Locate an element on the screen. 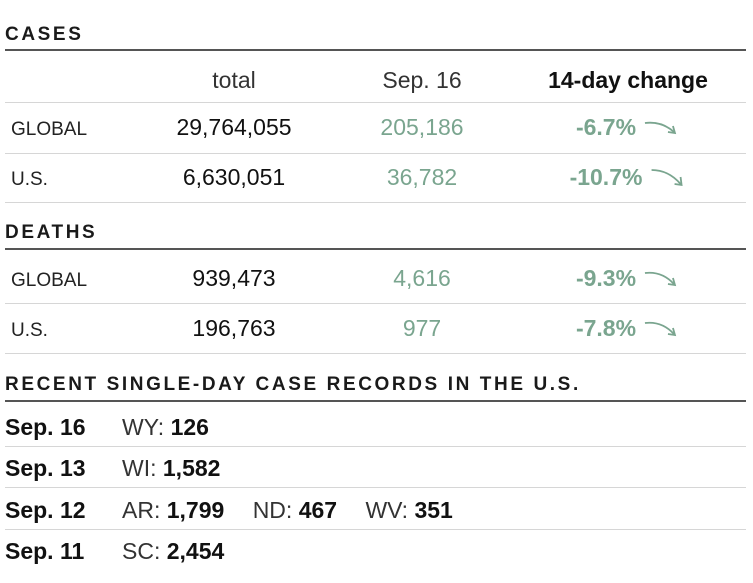  header-total: total is located at coordinates (234, 80).